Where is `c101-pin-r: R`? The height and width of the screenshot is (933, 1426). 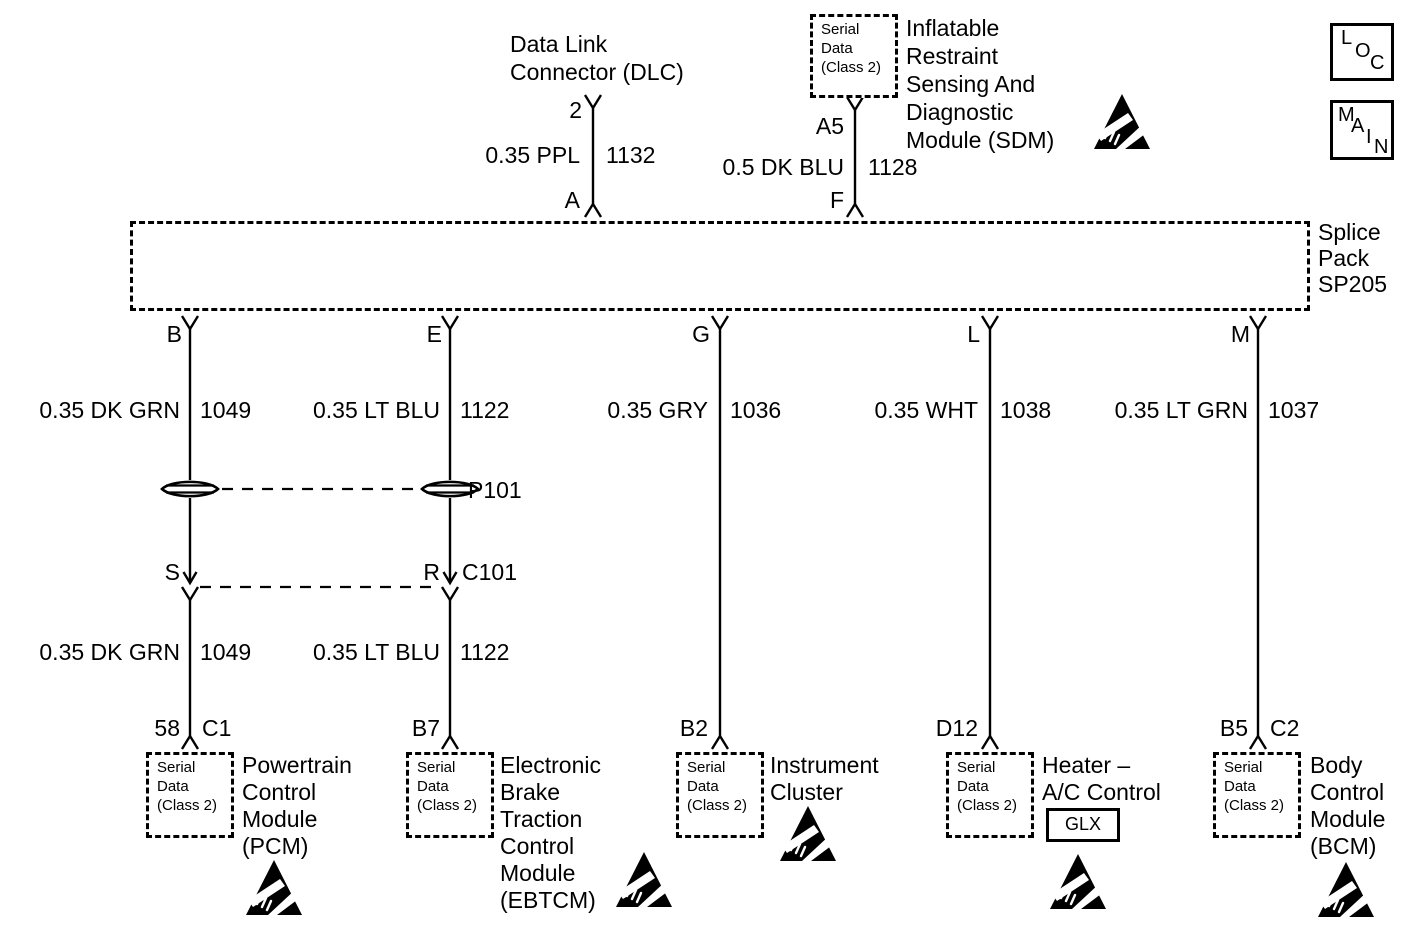 c101-pin-r: R is located at coordinates (431, 572).